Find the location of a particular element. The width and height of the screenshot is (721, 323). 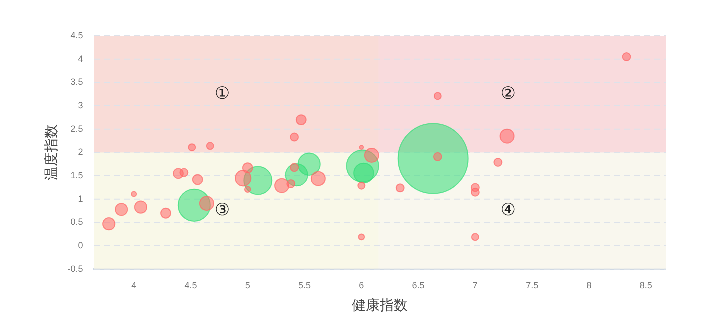

x-tick-label: 5 is located at coordinates (247, 285).